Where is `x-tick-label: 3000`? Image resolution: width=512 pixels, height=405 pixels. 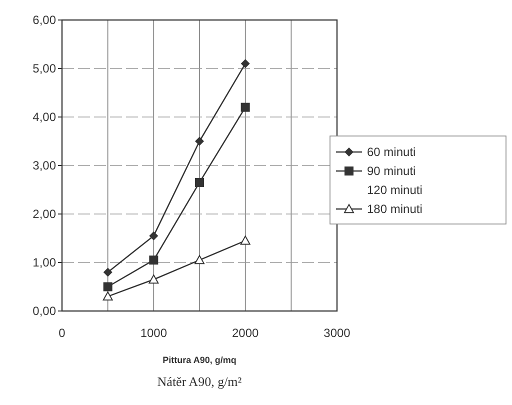
x-tick-label: 3000 is located at coordinates (337, 333).